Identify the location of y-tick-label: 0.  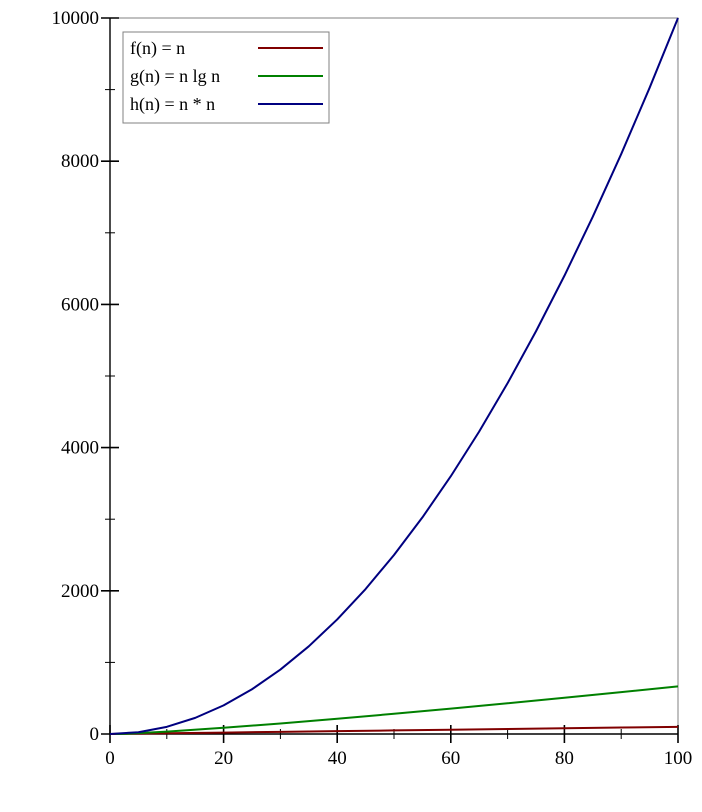
(95, 734).